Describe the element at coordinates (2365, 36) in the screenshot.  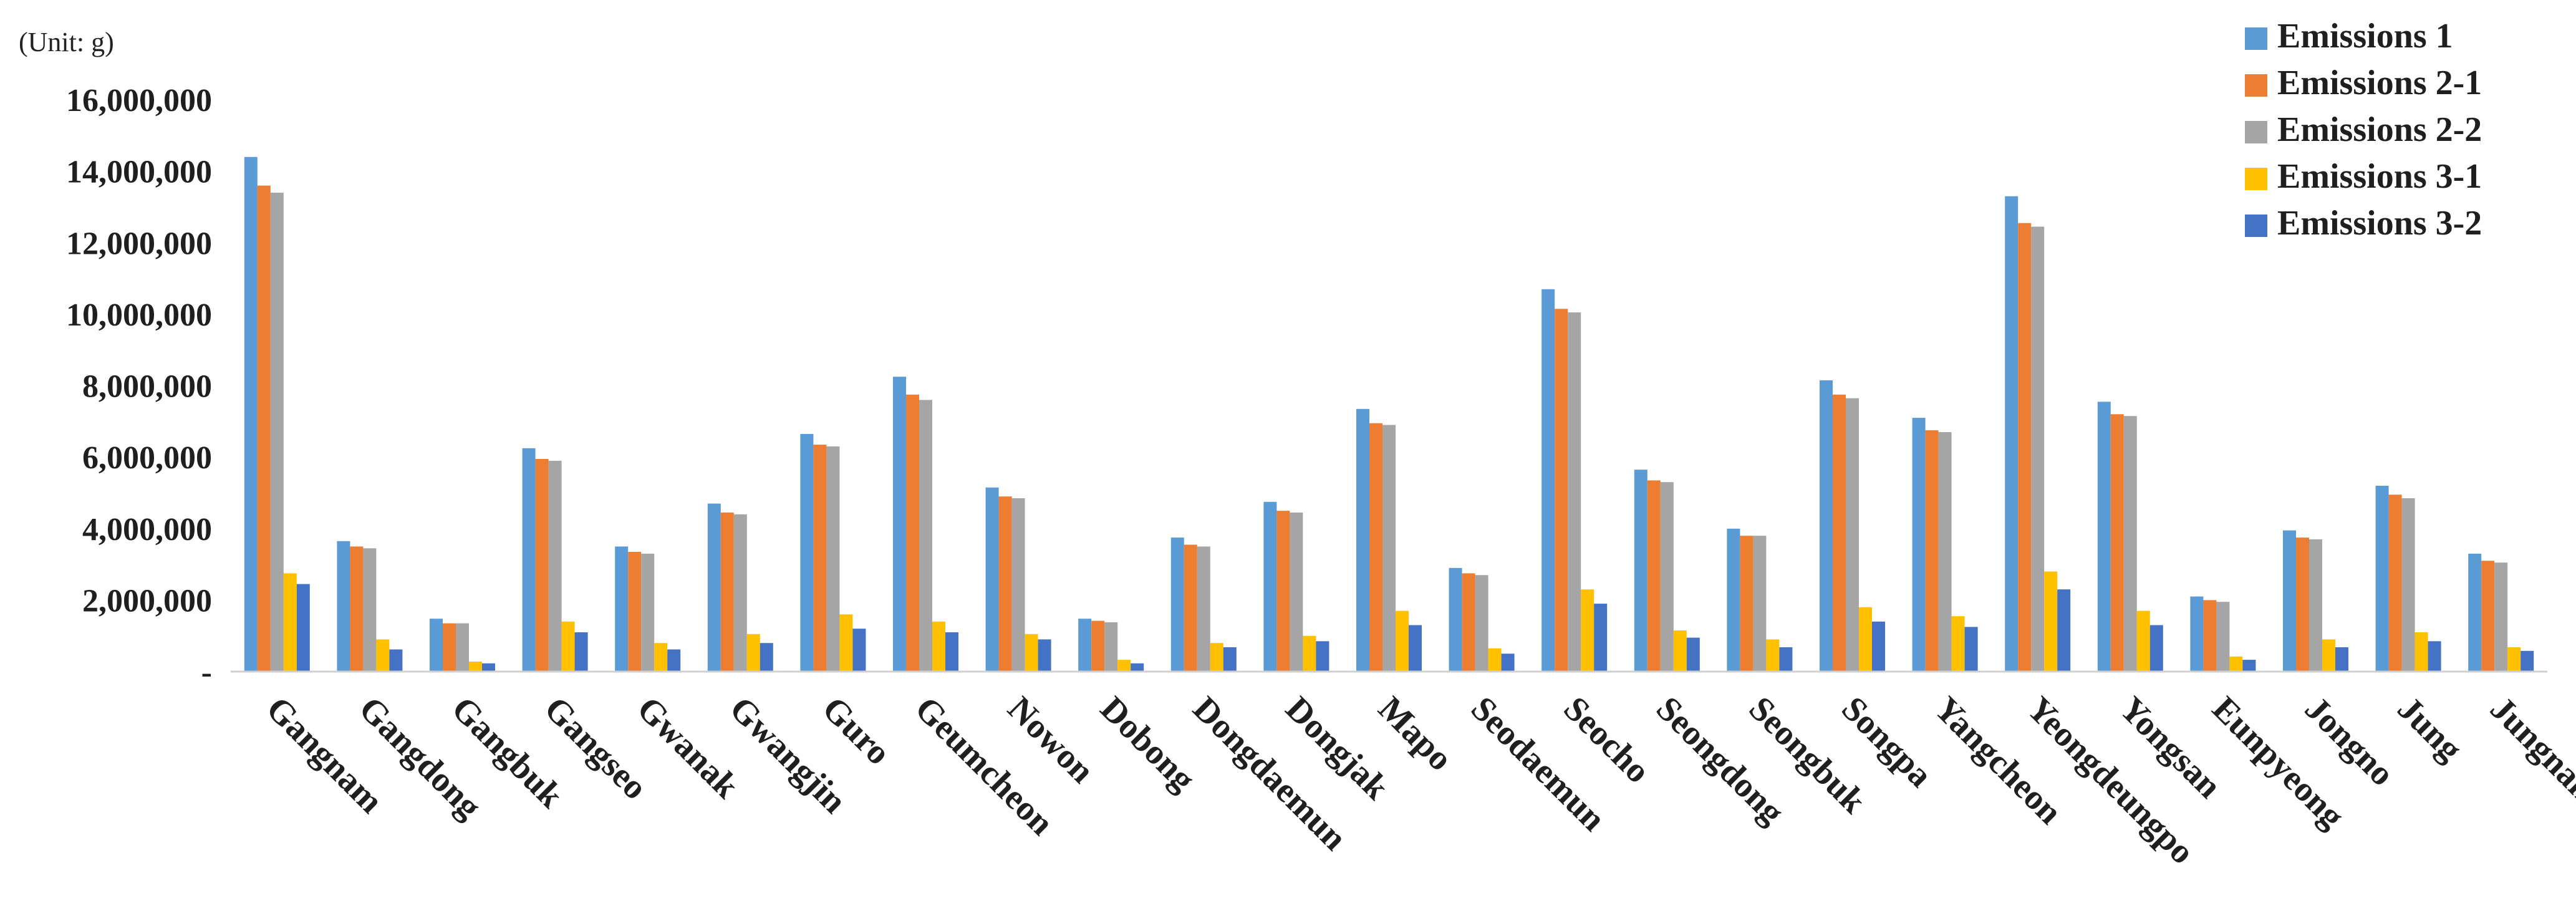
I see `legend-label: Emissions 1` at that location.